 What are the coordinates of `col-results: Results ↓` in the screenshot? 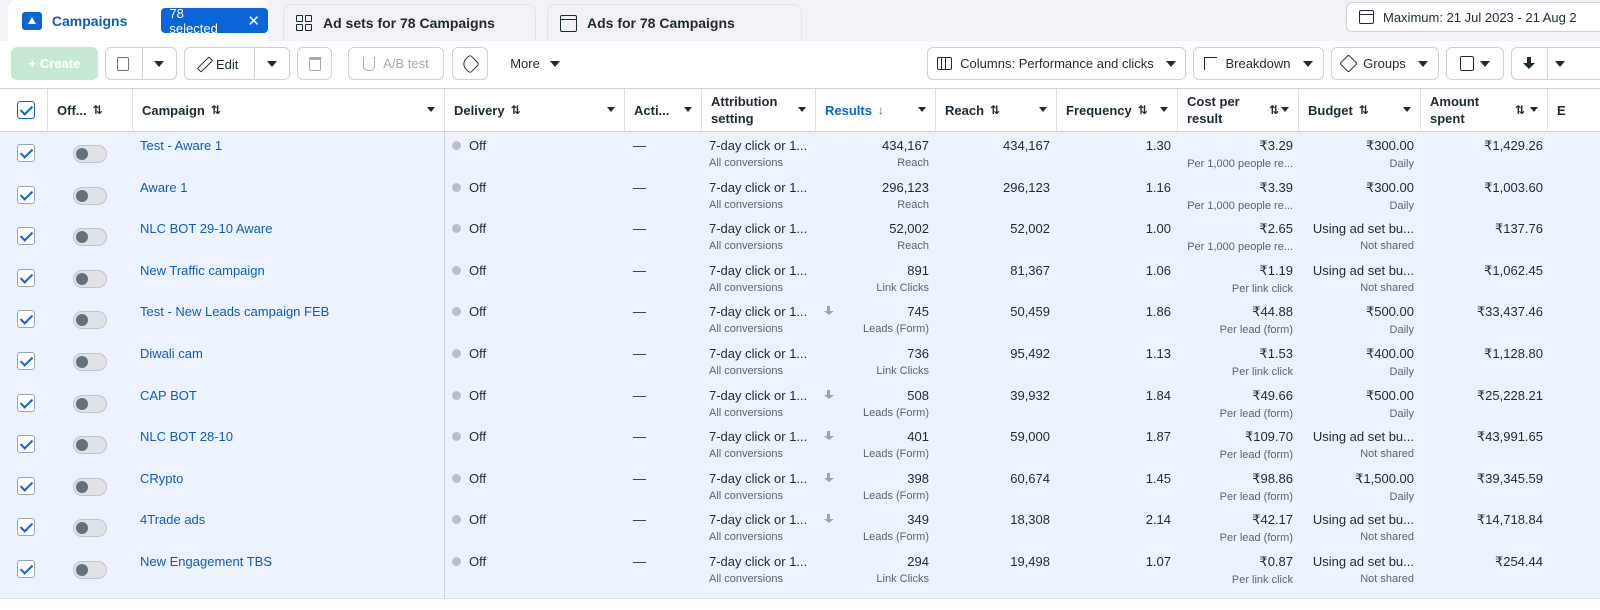 It's located at (876, 110).